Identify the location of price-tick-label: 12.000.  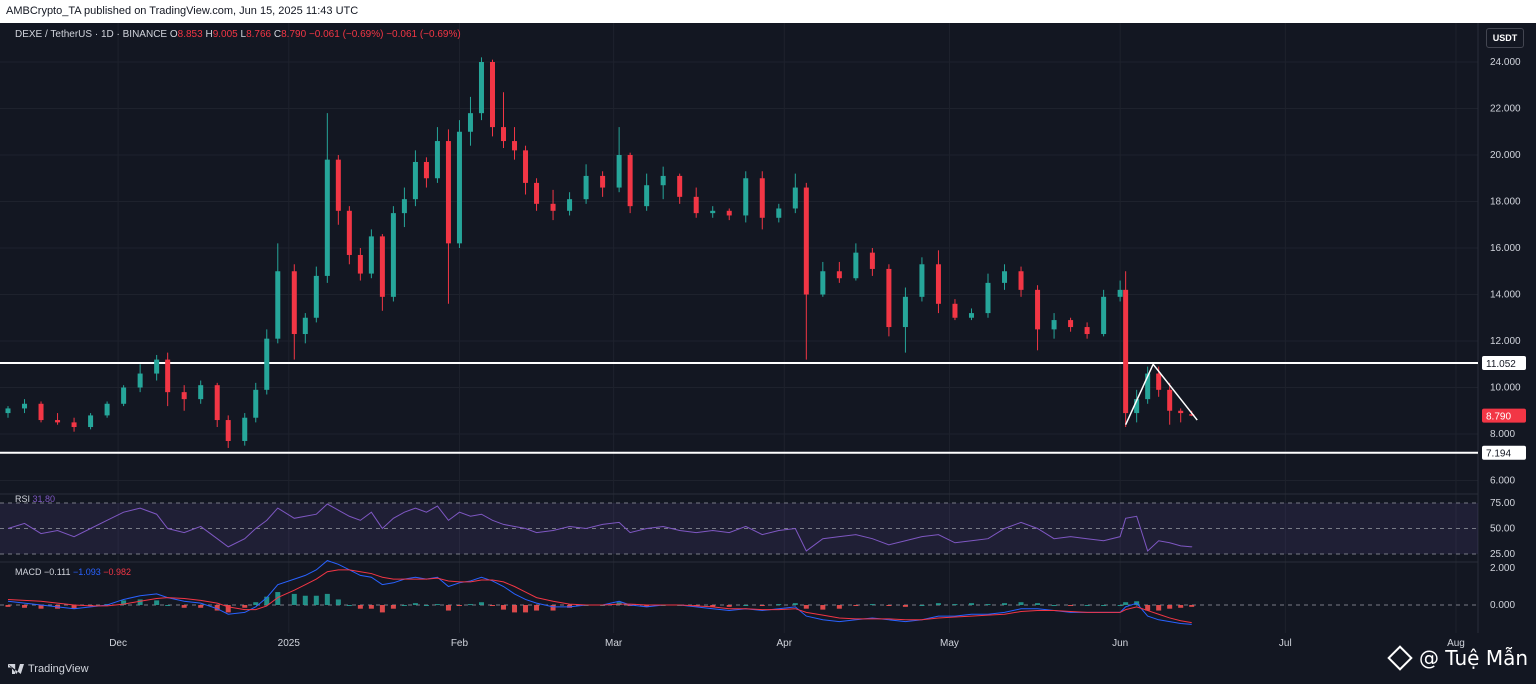
(1505, 341).